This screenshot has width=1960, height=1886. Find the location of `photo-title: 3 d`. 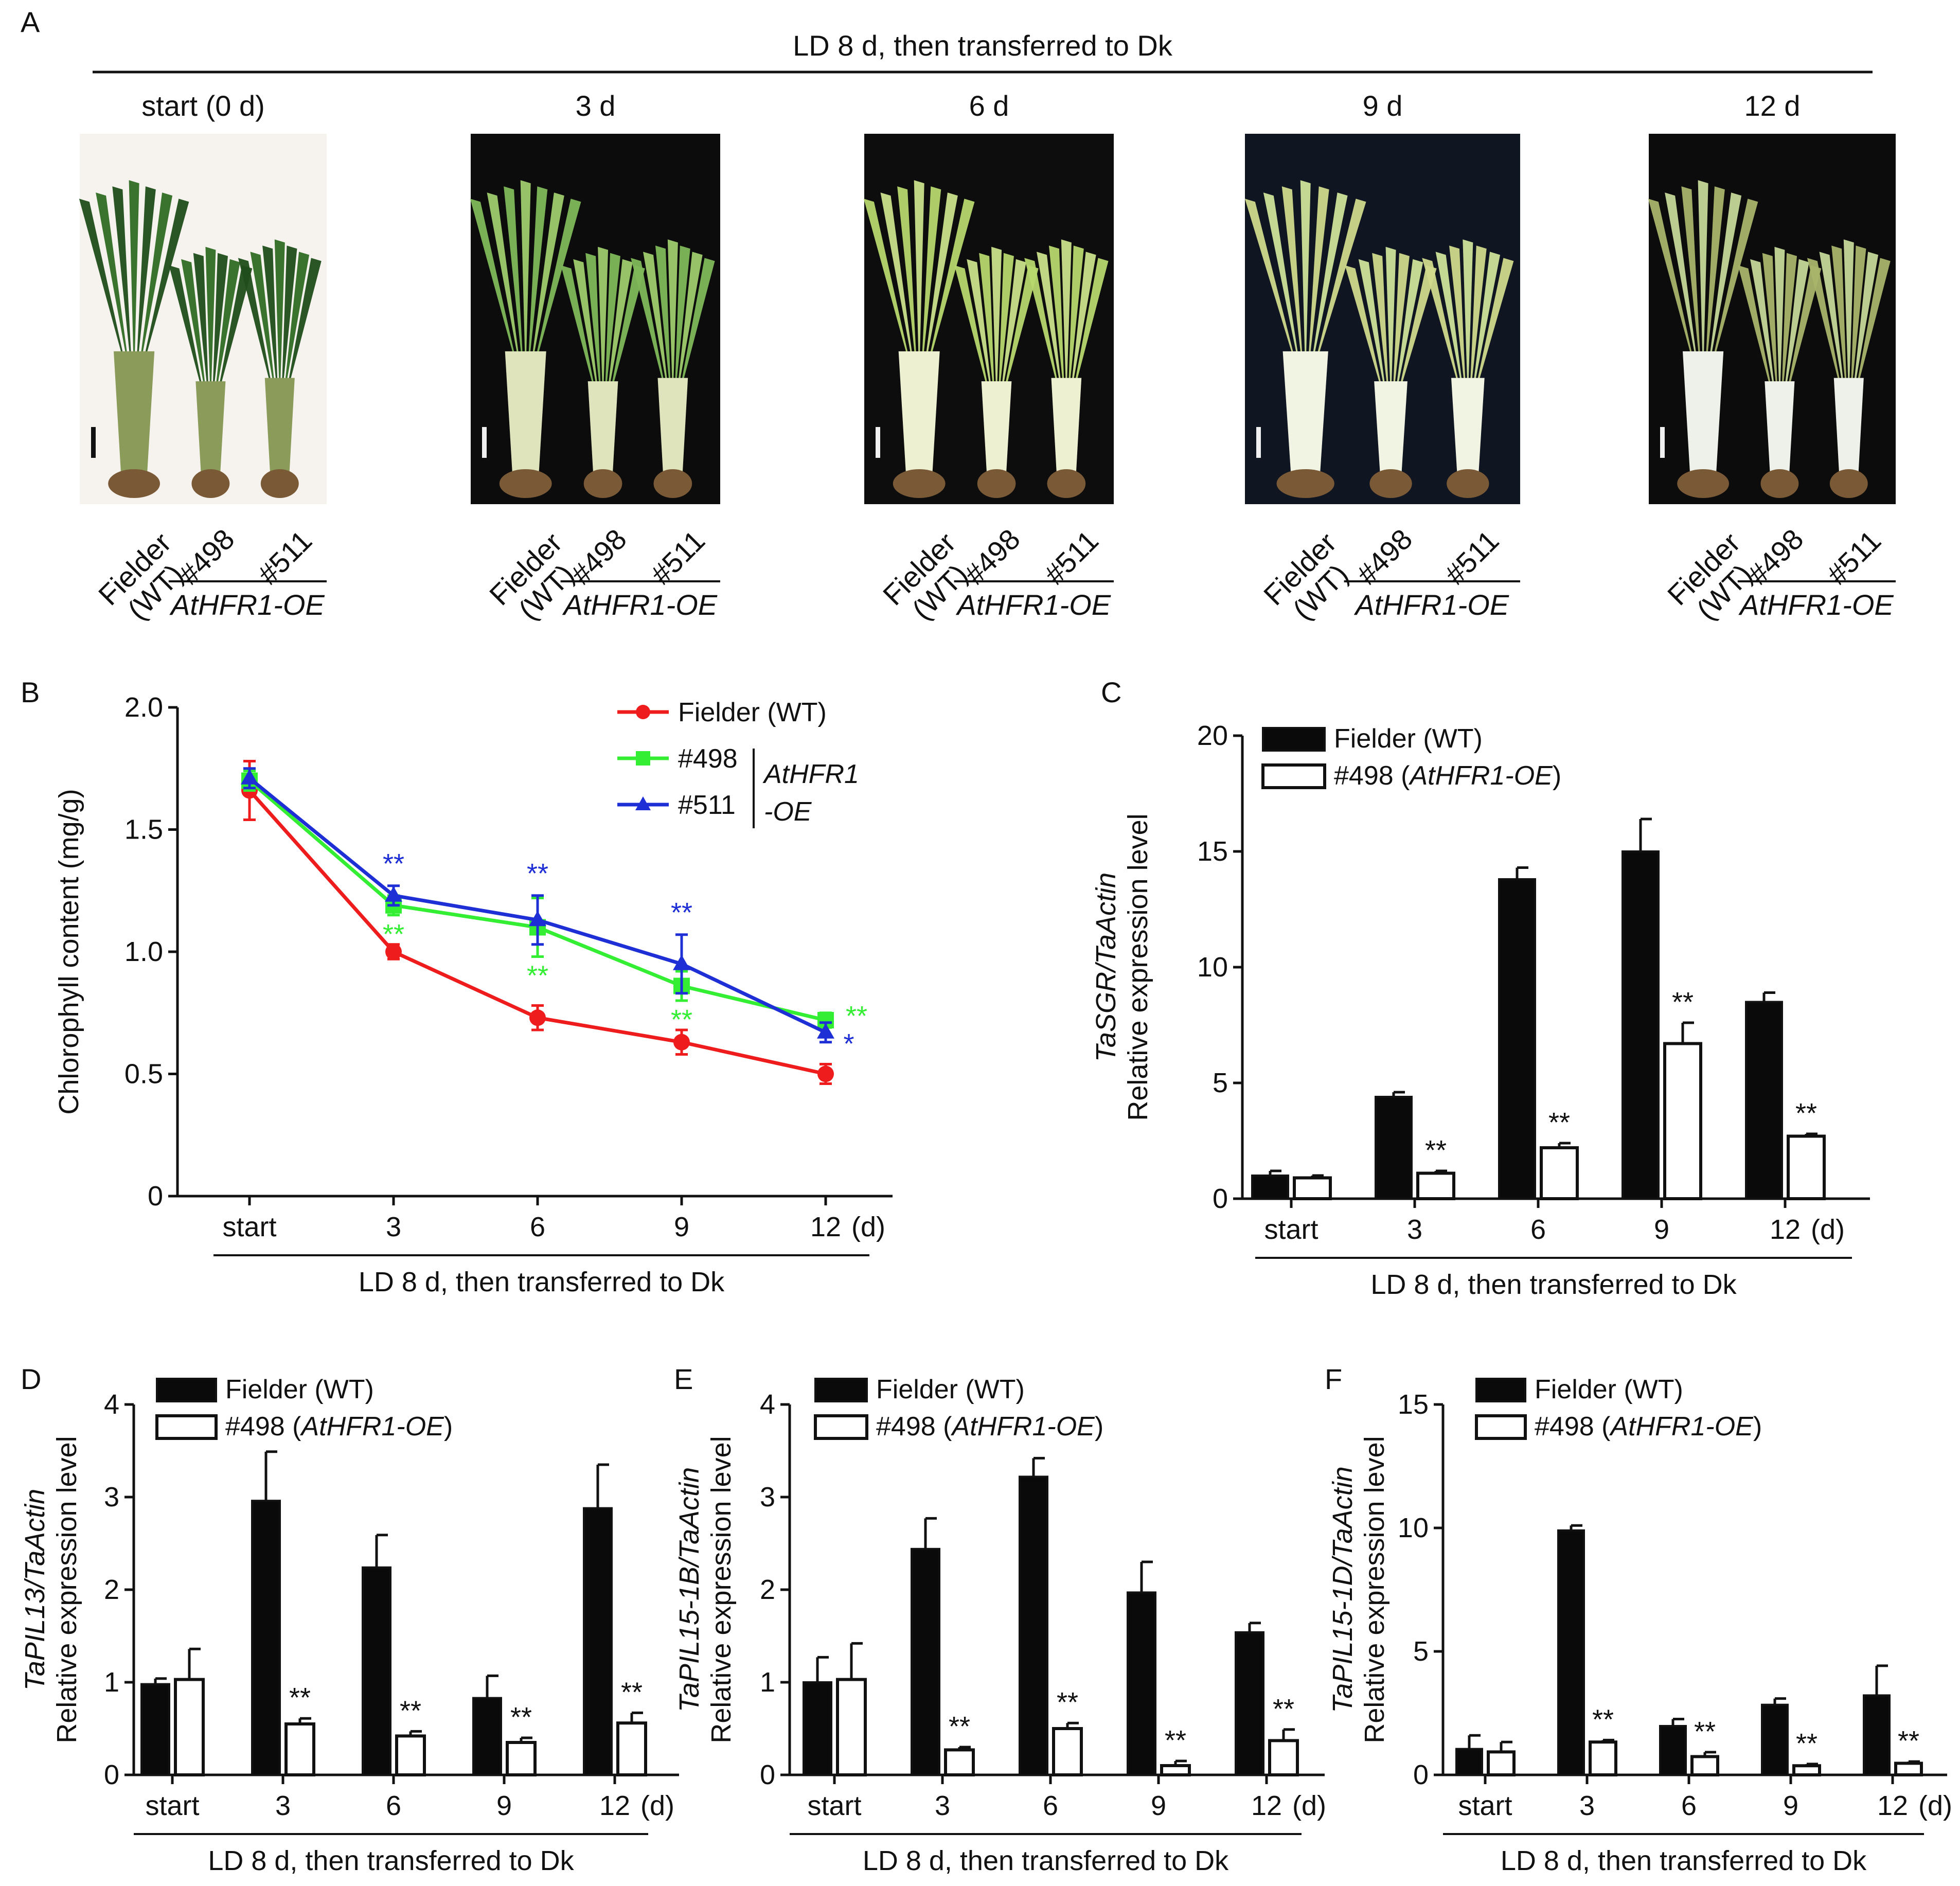

photo-title: 3 d is located at coordinates (596, 106).